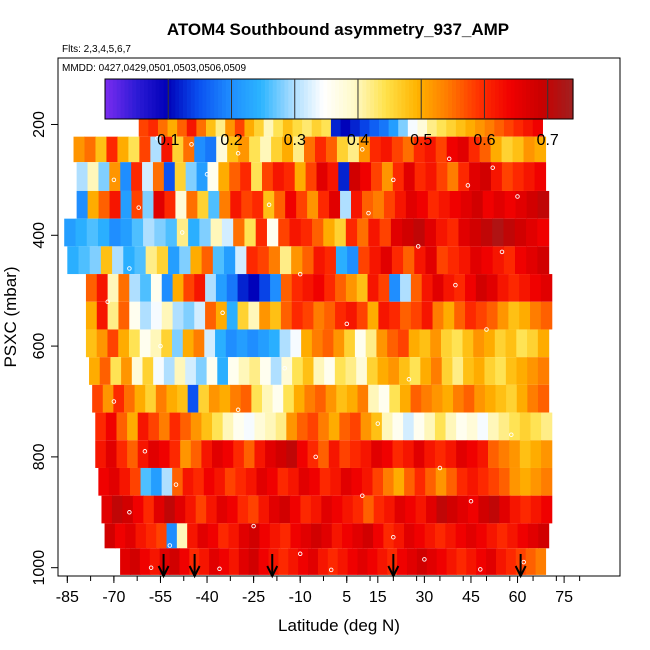  I want to click on latitude-arrow, so click(163, 566).